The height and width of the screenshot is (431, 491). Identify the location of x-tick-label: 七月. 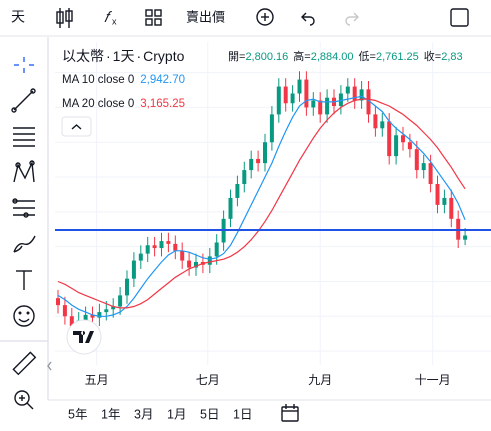
(208, 380).